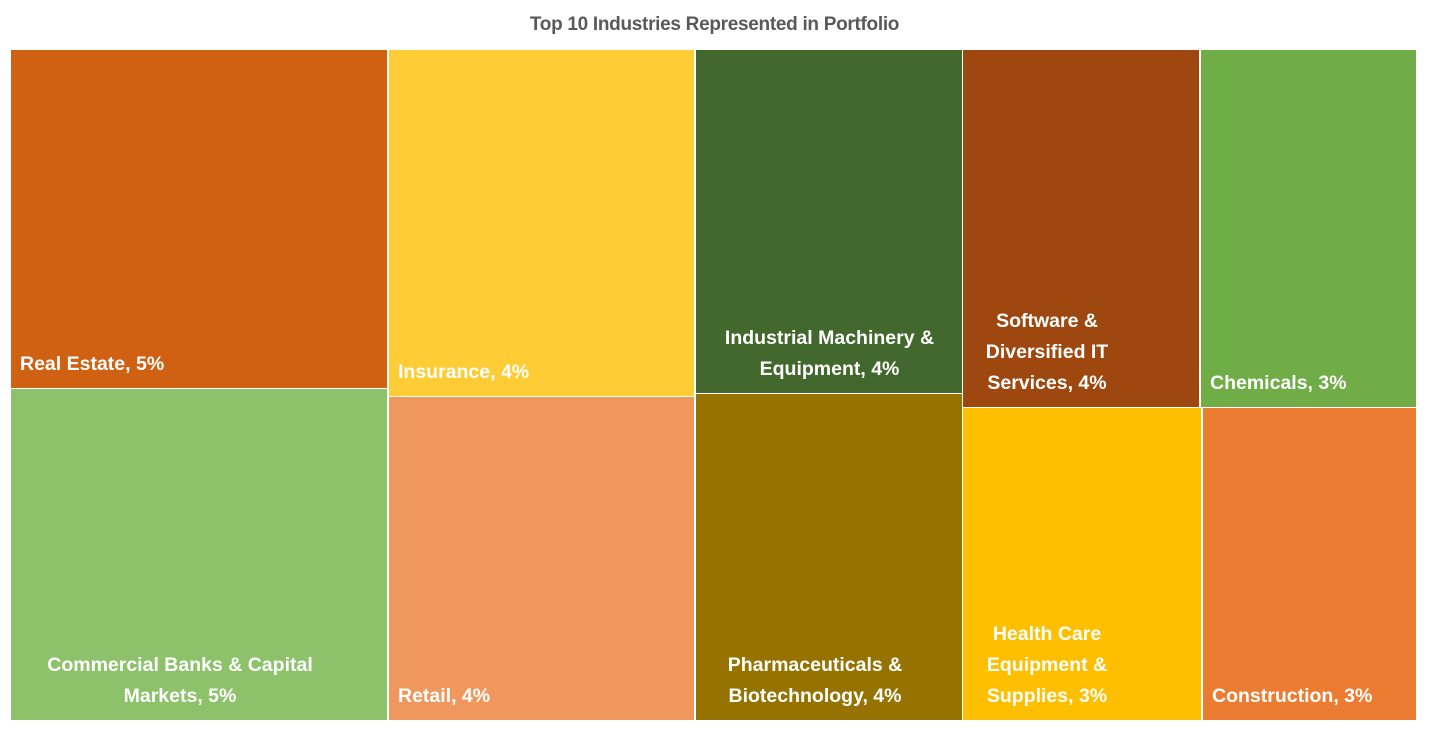 Image resolution: width=1429 pixels, height=733 pixels. I want to click on treemap-tile-chemicals: Chemicals, 3%, so click(1308, 228).